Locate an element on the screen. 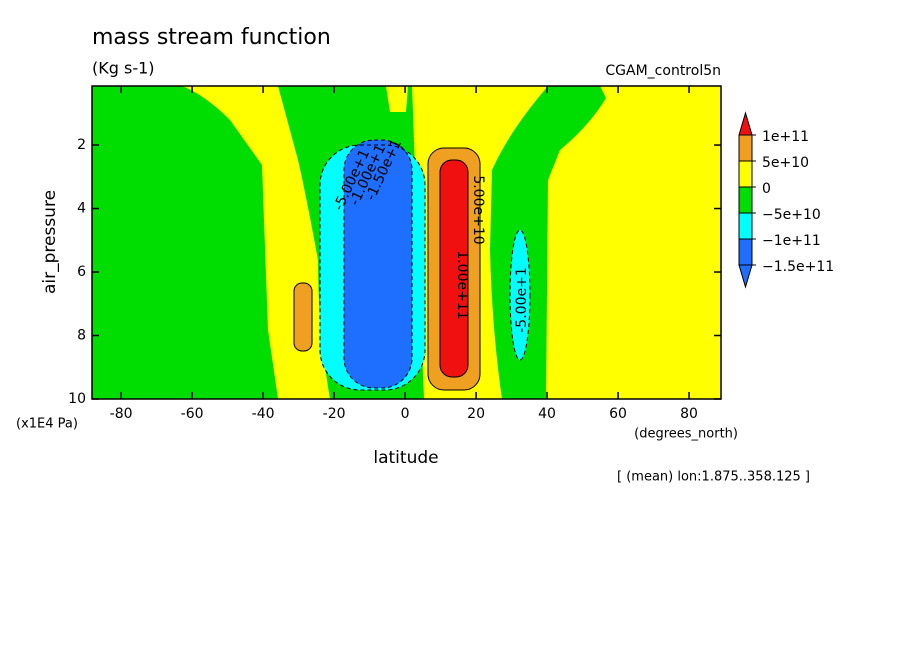 The height and width of the screenshot is (658, 904). note: [ (mean) lon:1.875..358.125 ] is located at coordinates (713, 477).